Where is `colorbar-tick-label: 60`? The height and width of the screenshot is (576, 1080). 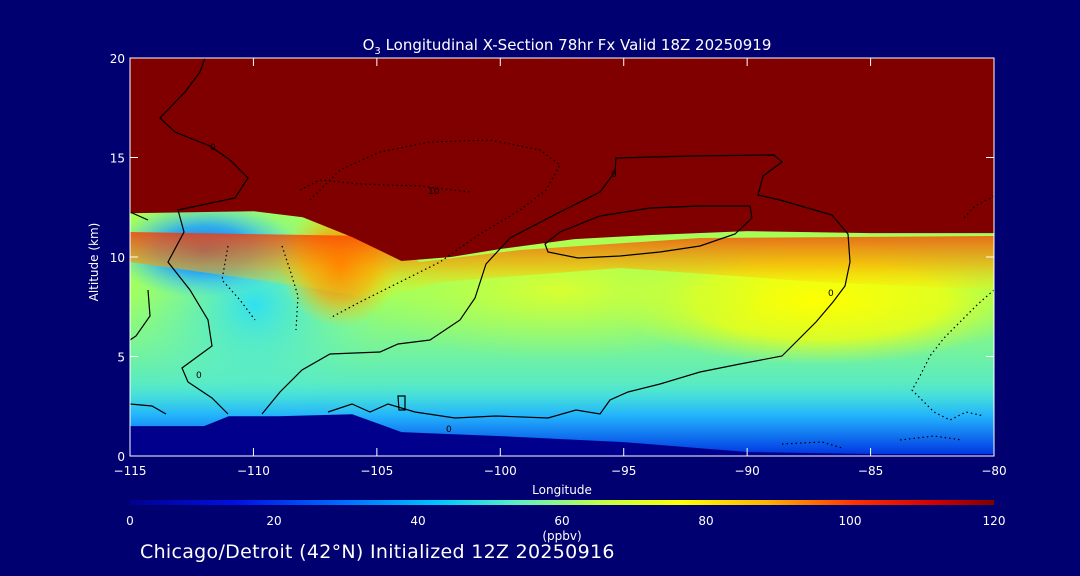
colorbar-tick-label: 60 is located at coordinates (561, 521).